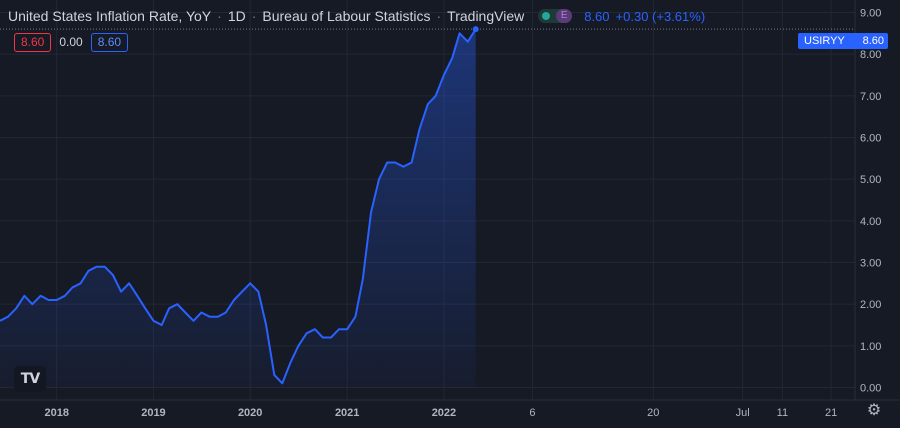 The height and width of the screenshot is (428, 900). I want to click on value-plain: 0.00, so click(71, 42).